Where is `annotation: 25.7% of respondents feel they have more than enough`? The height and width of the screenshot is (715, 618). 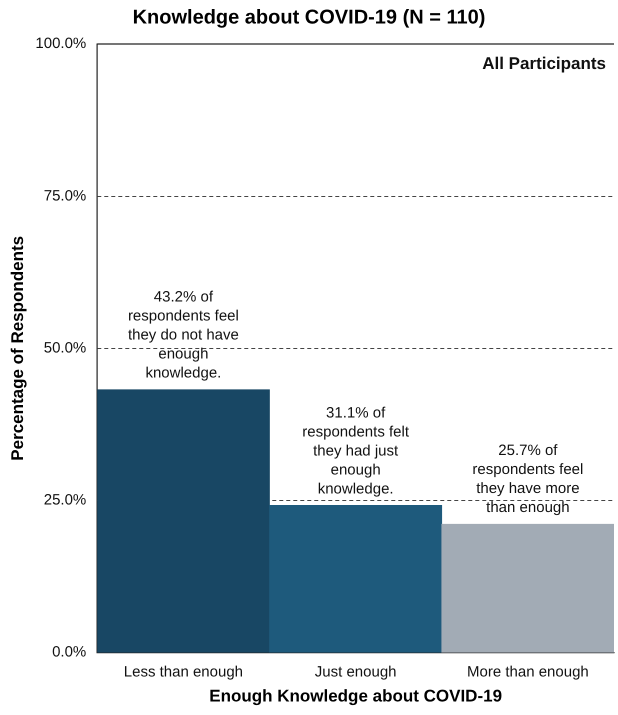
annotation: 25.7% of respondents feel they have more than enough is located at coordinates (528, 479).